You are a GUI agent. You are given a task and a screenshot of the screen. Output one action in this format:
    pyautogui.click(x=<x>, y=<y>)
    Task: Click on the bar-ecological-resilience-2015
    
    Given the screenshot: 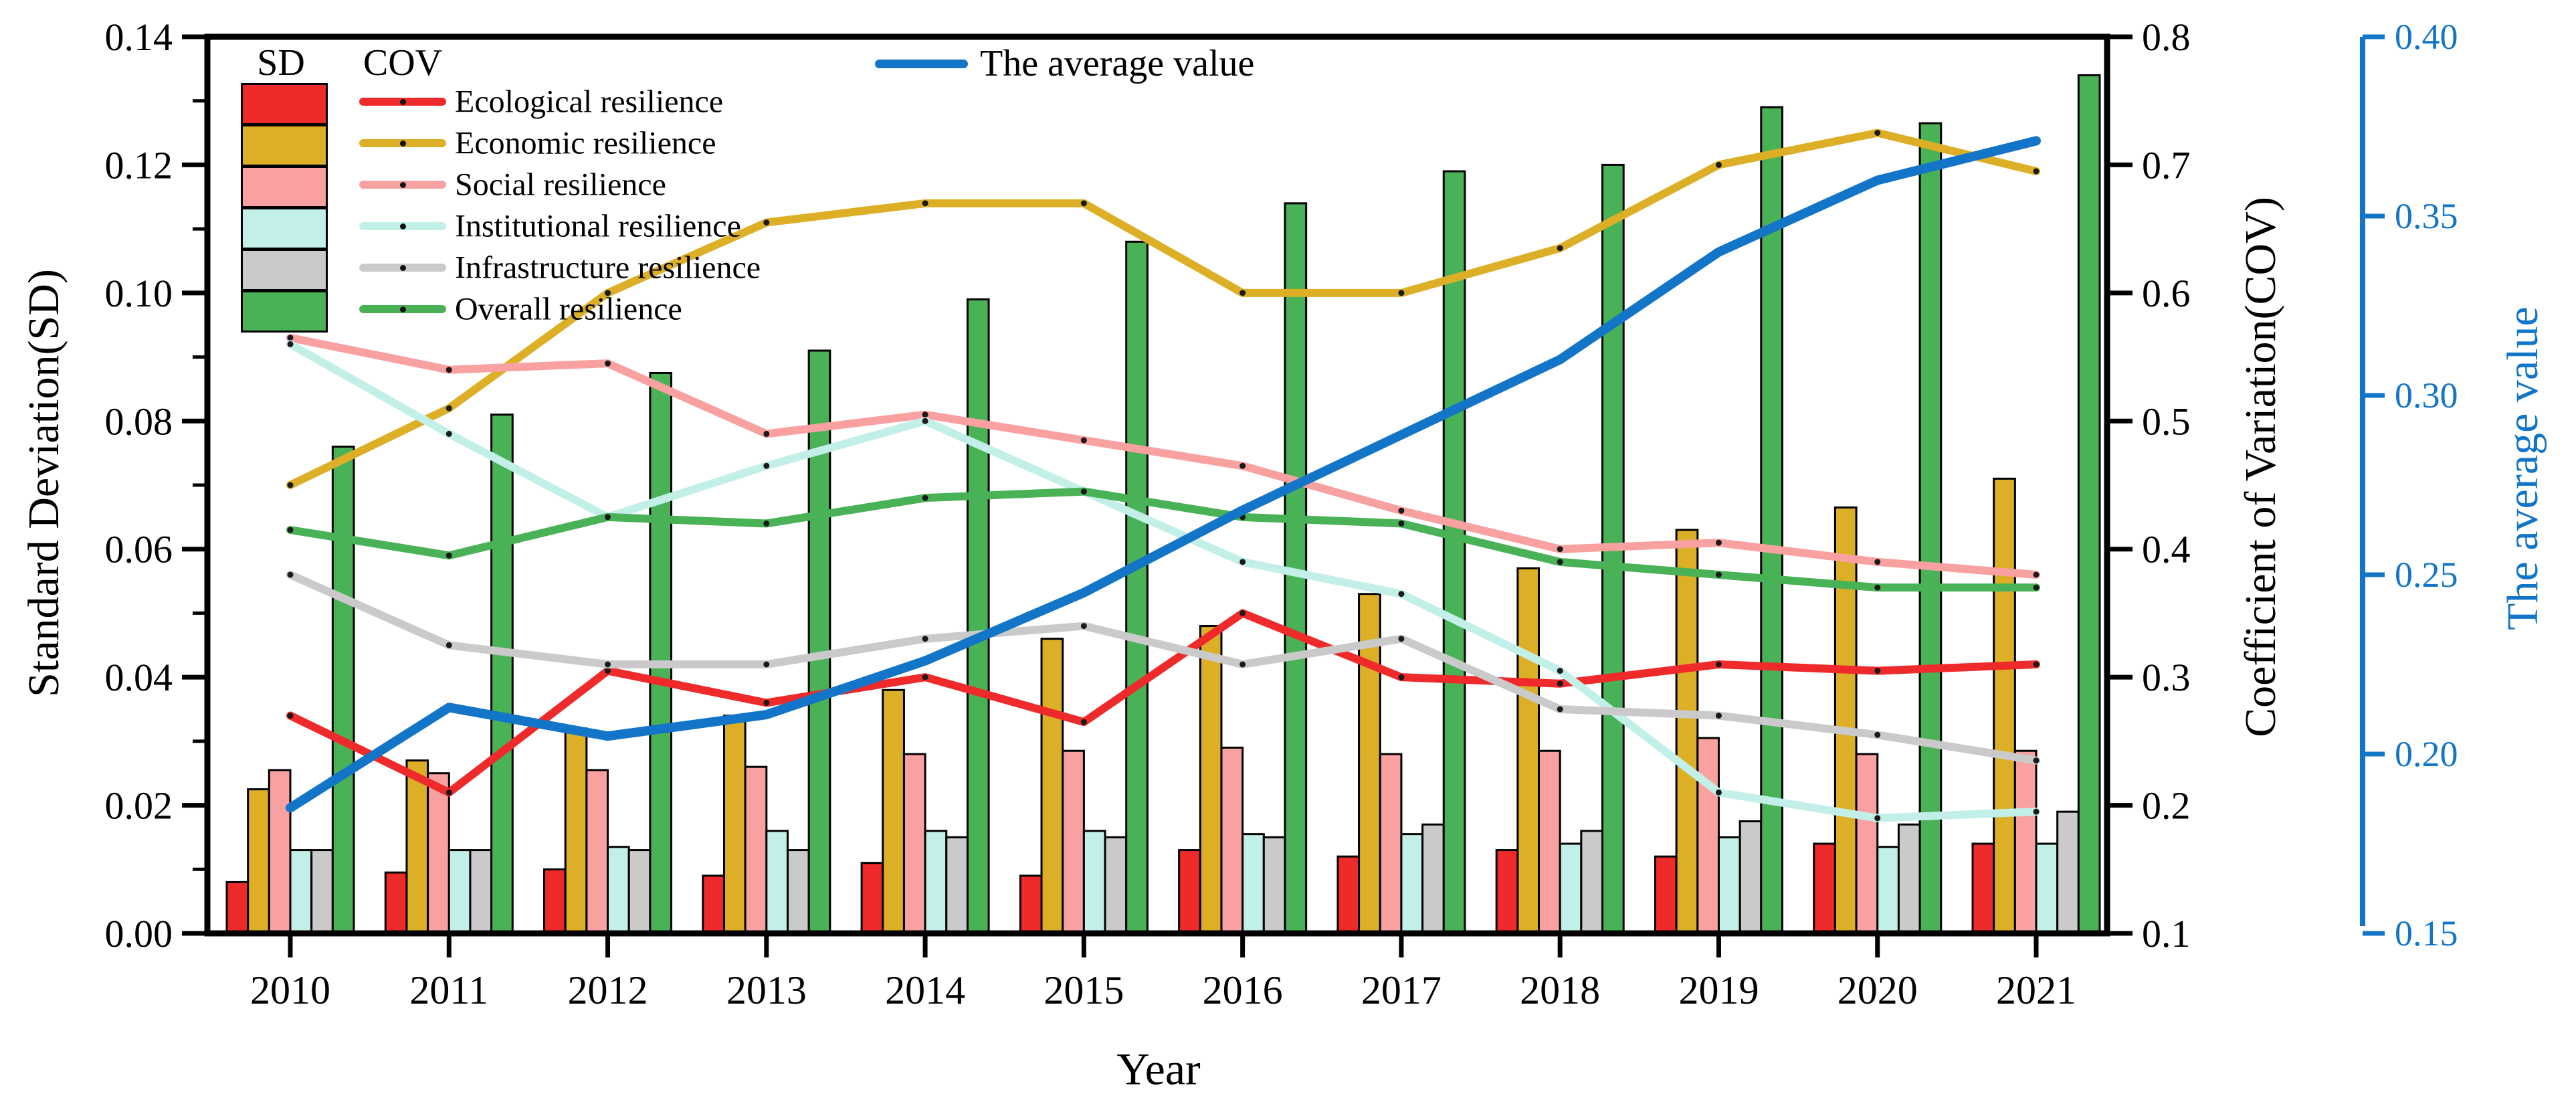 What is the action you would take?
    pyautogui.click(x=1031, y=904)
    